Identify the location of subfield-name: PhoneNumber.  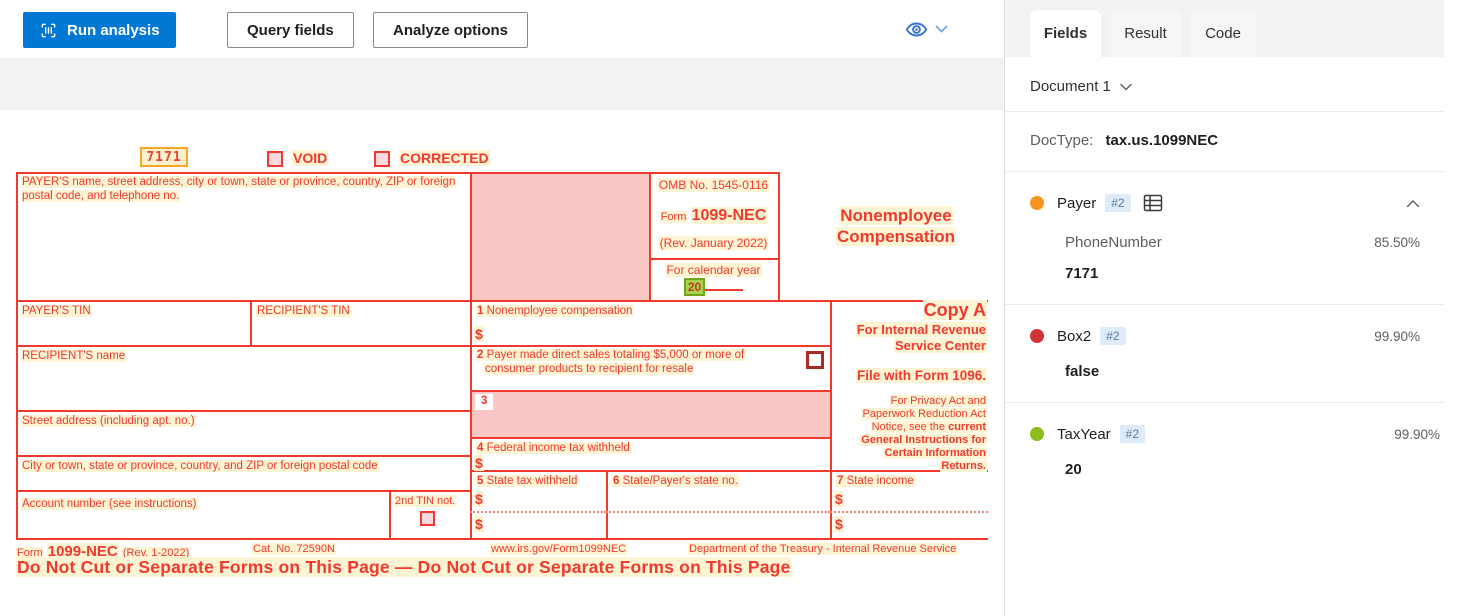
(1113, 242).